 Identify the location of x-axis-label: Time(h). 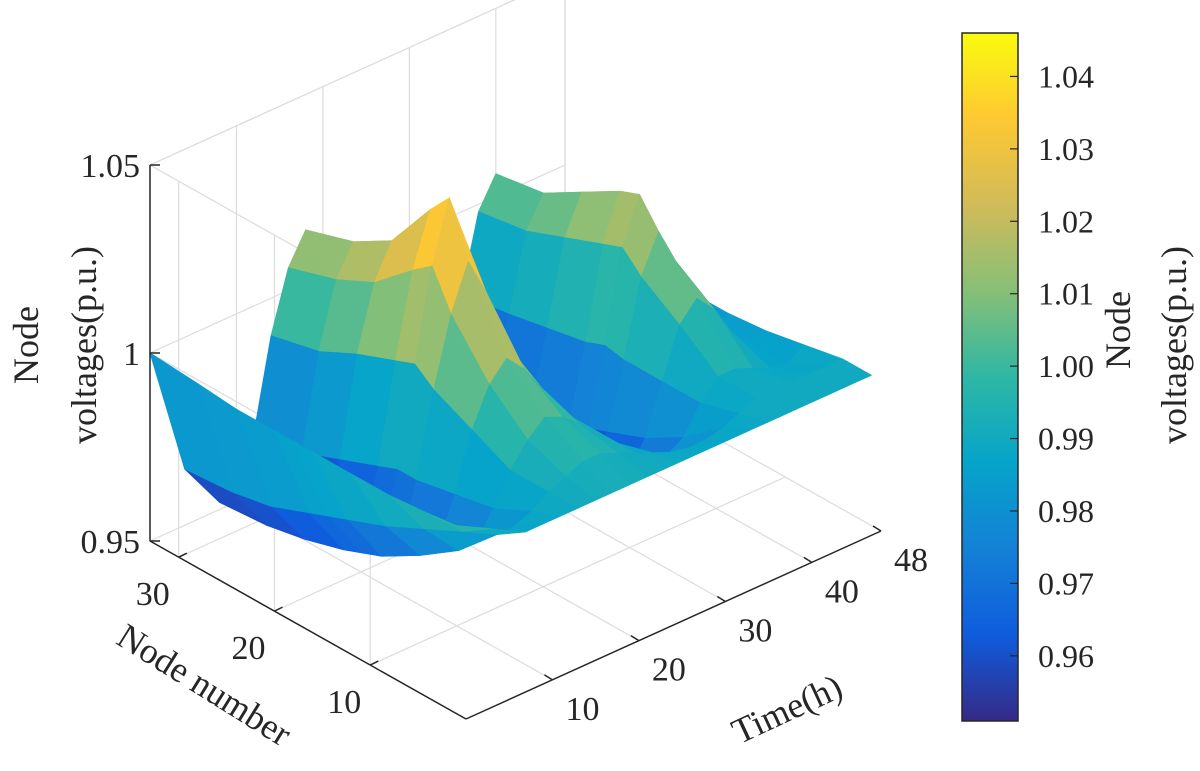
(787, 709).